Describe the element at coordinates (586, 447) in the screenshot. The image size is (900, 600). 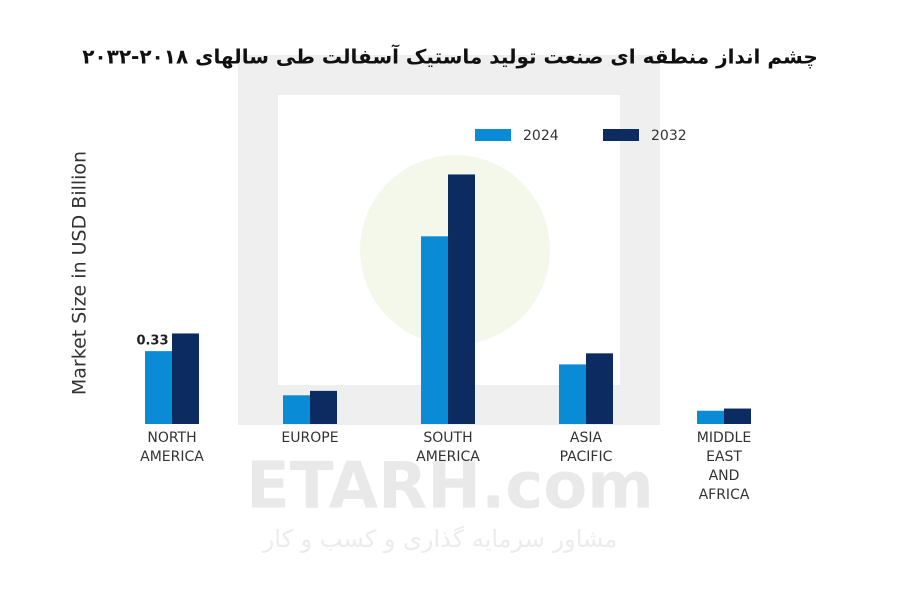
I see `x-tick-label: ASIA PACIFIC` at that location.